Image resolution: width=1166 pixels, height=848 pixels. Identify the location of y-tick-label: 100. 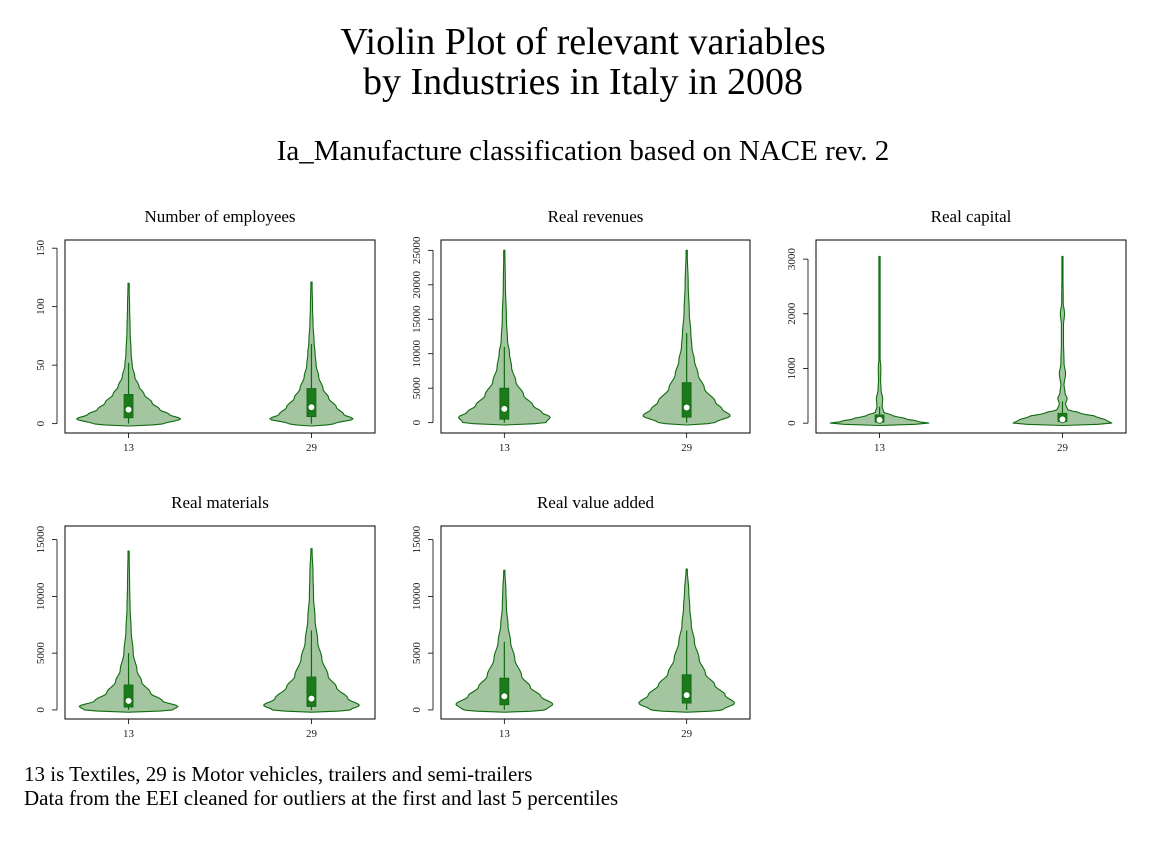
(41, 306).